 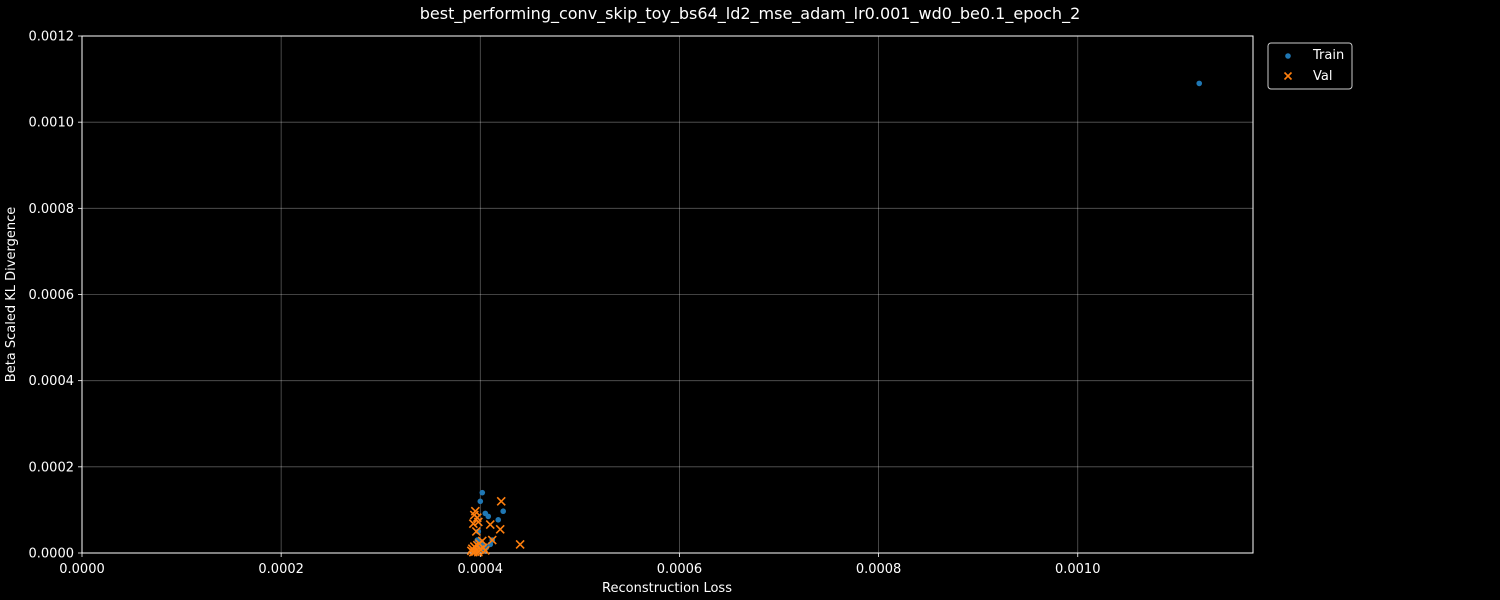 What do you see at coordinates (1328, 55) in the screenshot?
I see `legend-train-label: Train` at bounding box center [1328, 55].